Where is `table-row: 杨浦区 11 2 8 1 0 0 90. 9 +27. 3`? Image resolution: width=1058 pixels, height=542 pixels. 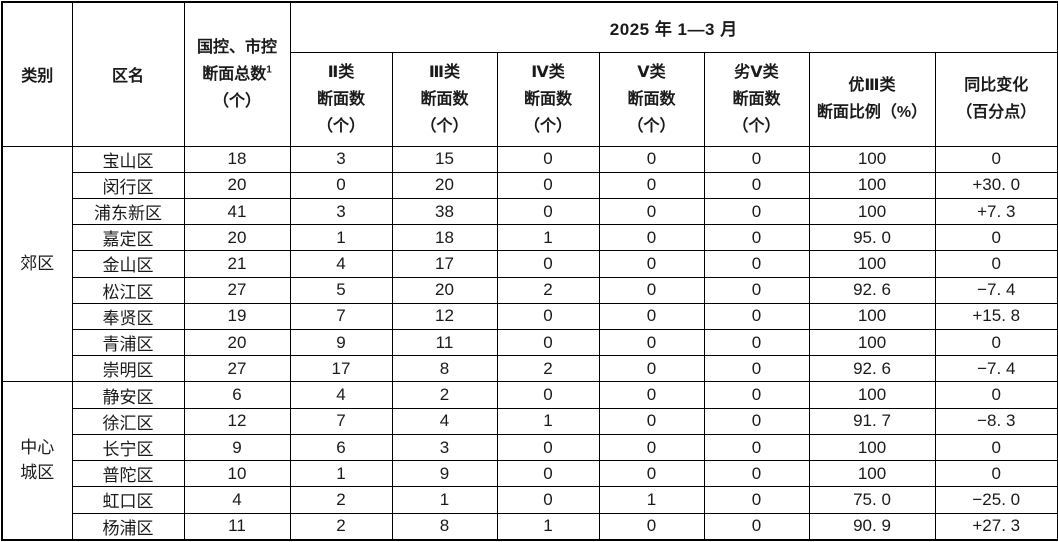 table-row: 杨浦区 11 2 8 1 0 0 90. 9 +27. 3 is located at coordinates (530, 526).